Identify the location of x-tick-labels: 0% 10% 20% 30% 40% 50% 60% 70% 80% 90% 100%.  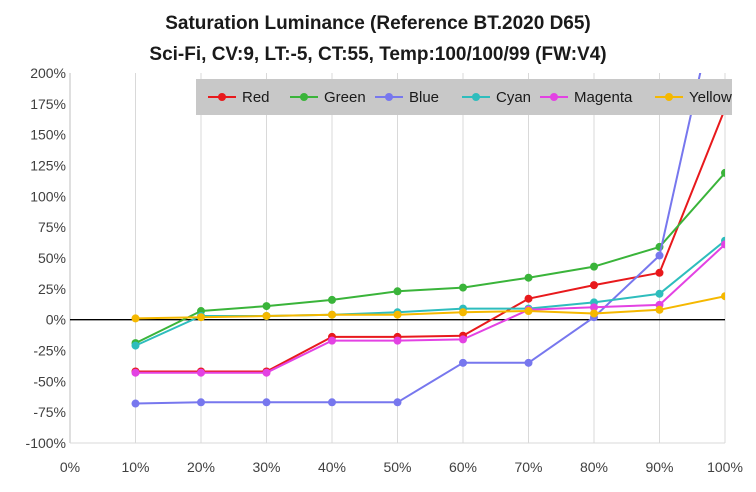
(401, 467).